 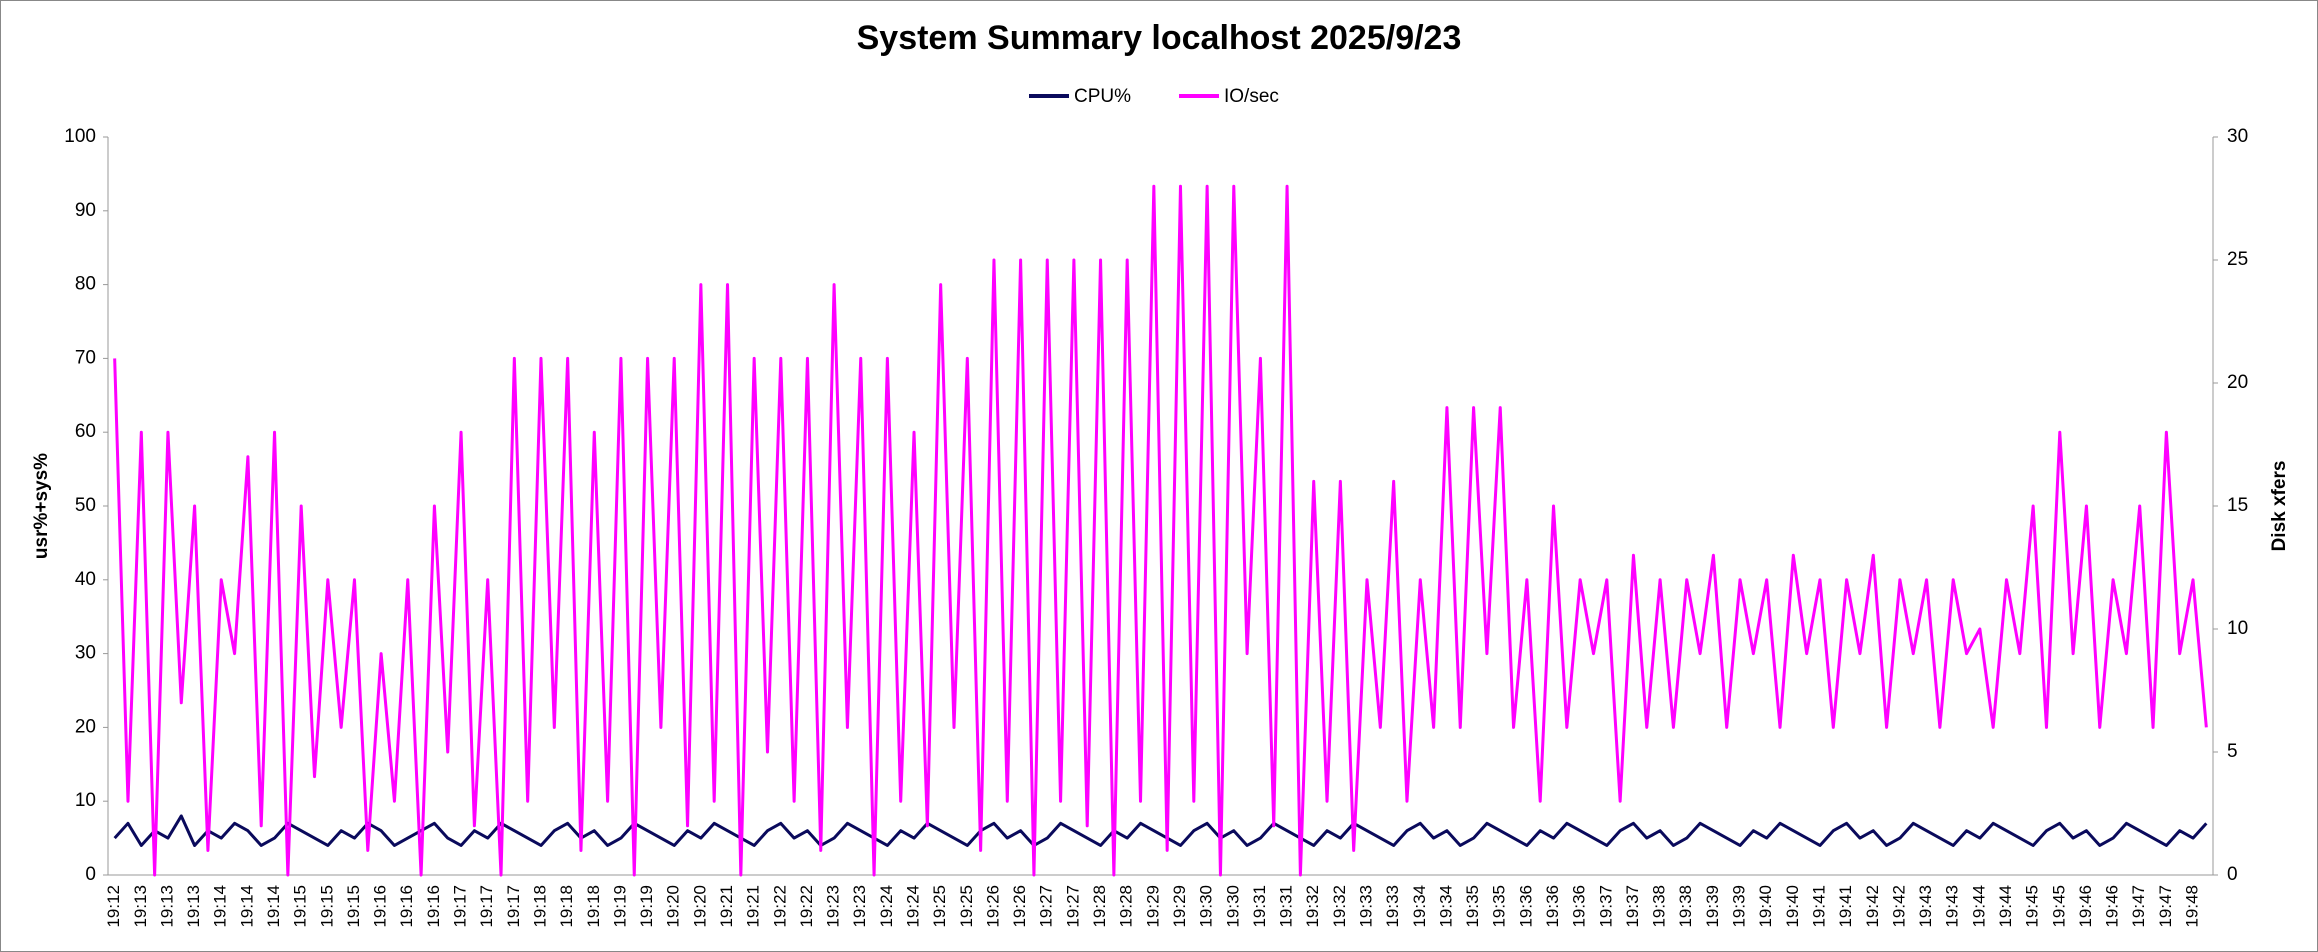 What do you see at coordinates (85, 505) in the screenshot?
I see `y-tick-label: 50` at bounding box center [85, 505].